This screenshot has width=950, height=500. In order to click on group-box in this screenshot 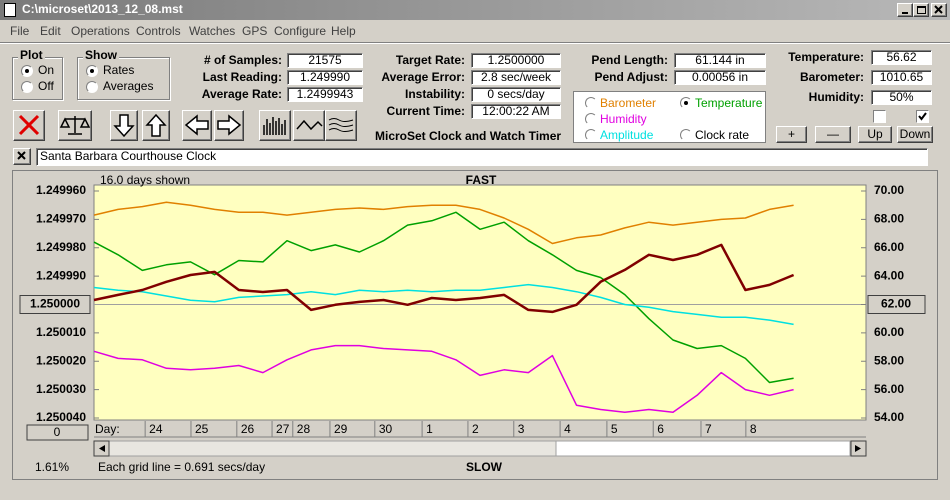, I will do `click(123, 78)`.